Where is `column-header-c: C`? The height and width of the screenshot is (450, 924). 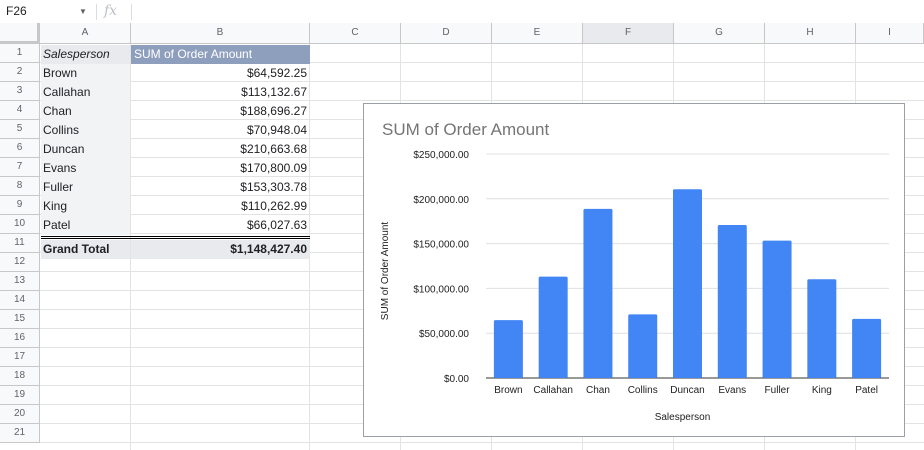 column-header-c: C is located at coordinates (355, 33).